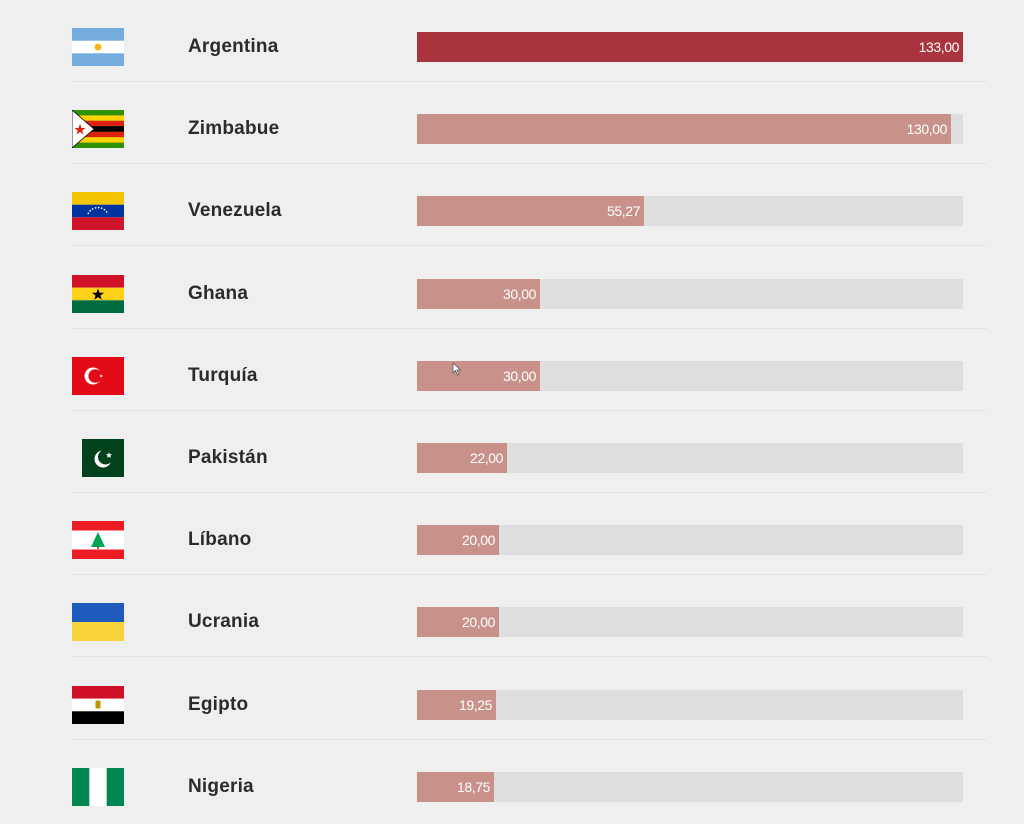 This screenshot has width=1024, height=824. I want to click on pakistan-flag-icon, so click(98, 458).